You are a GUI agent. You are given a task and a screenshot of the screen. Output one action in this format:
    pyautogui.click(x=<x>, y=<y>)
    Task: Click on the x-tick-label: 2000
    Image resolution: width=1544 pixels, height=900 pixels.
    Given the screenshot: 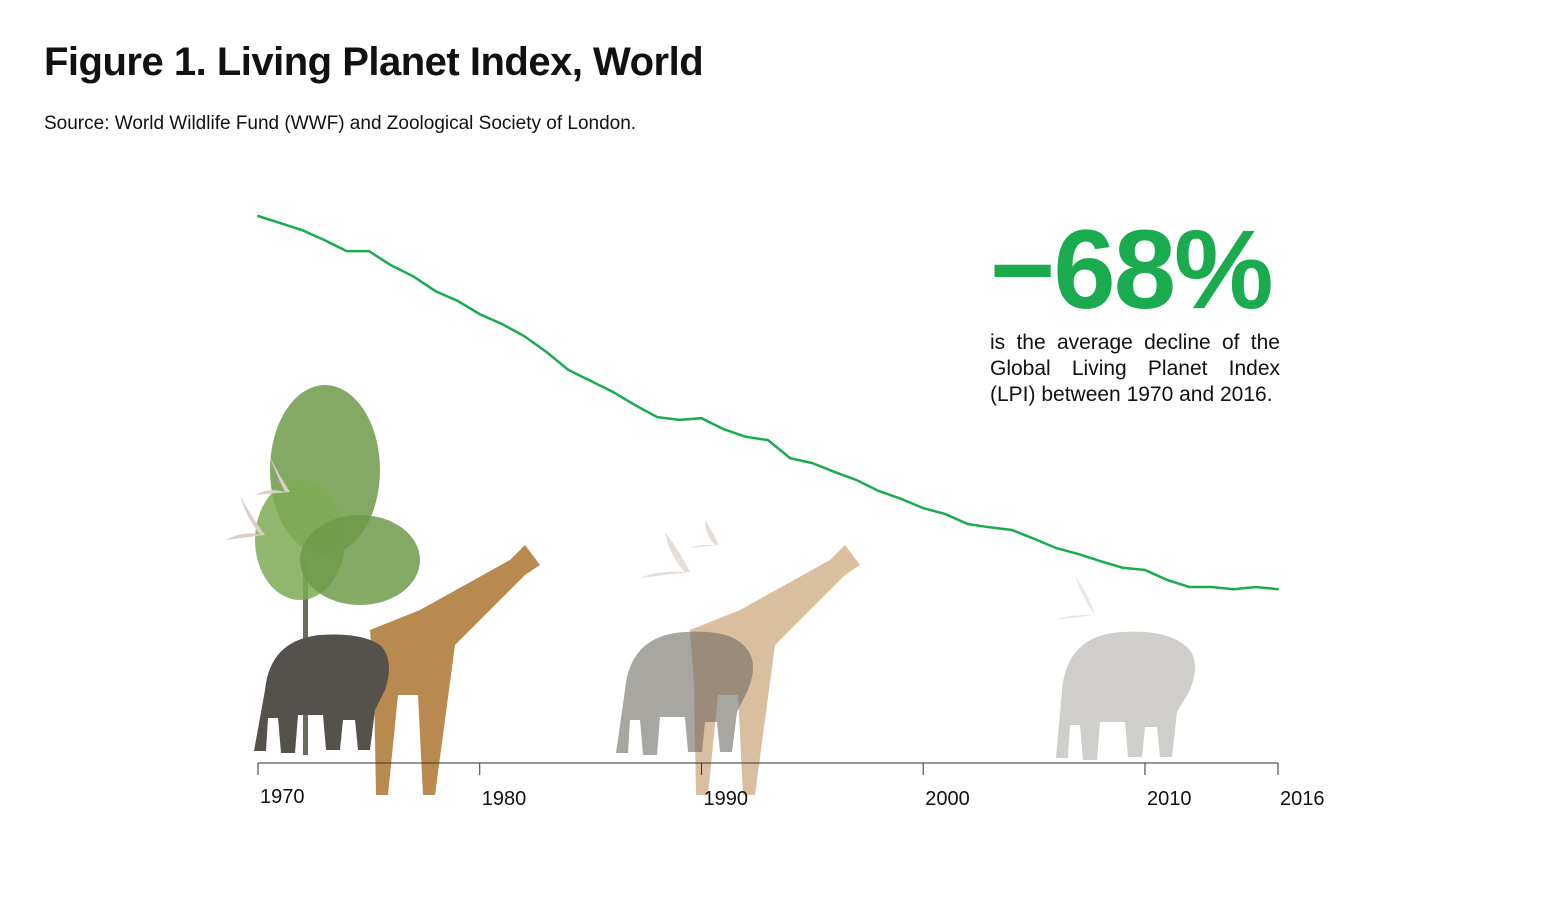 What is the action you would take?
    pyautogui.click(x=947, y=799)
    